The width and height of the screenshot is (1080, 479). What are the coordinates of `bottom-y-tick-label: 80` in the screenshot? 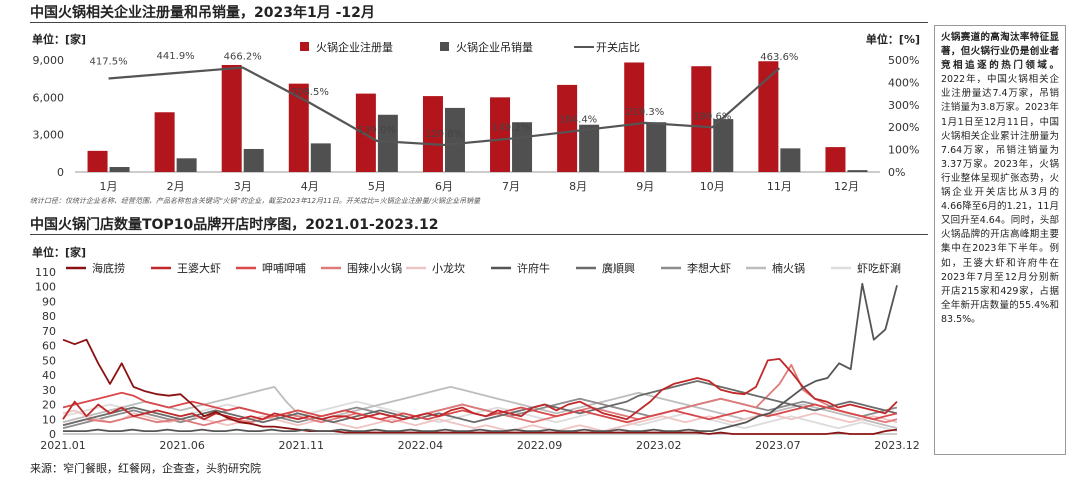 It's located at (49, 316).